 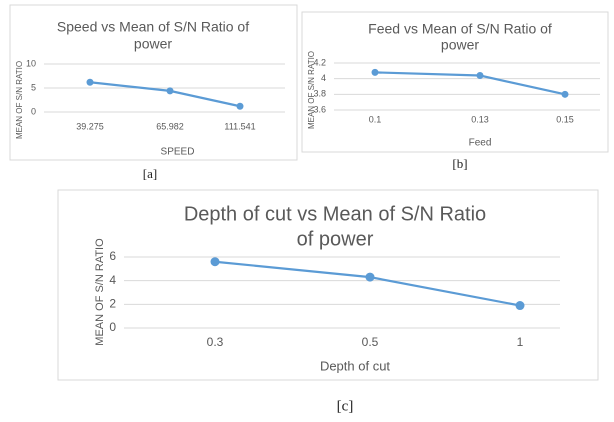 What do you see at coordinates (90, 126) in the screenshot?
I see `x-tick-label: 39.275` at bounding box center [90, 126].